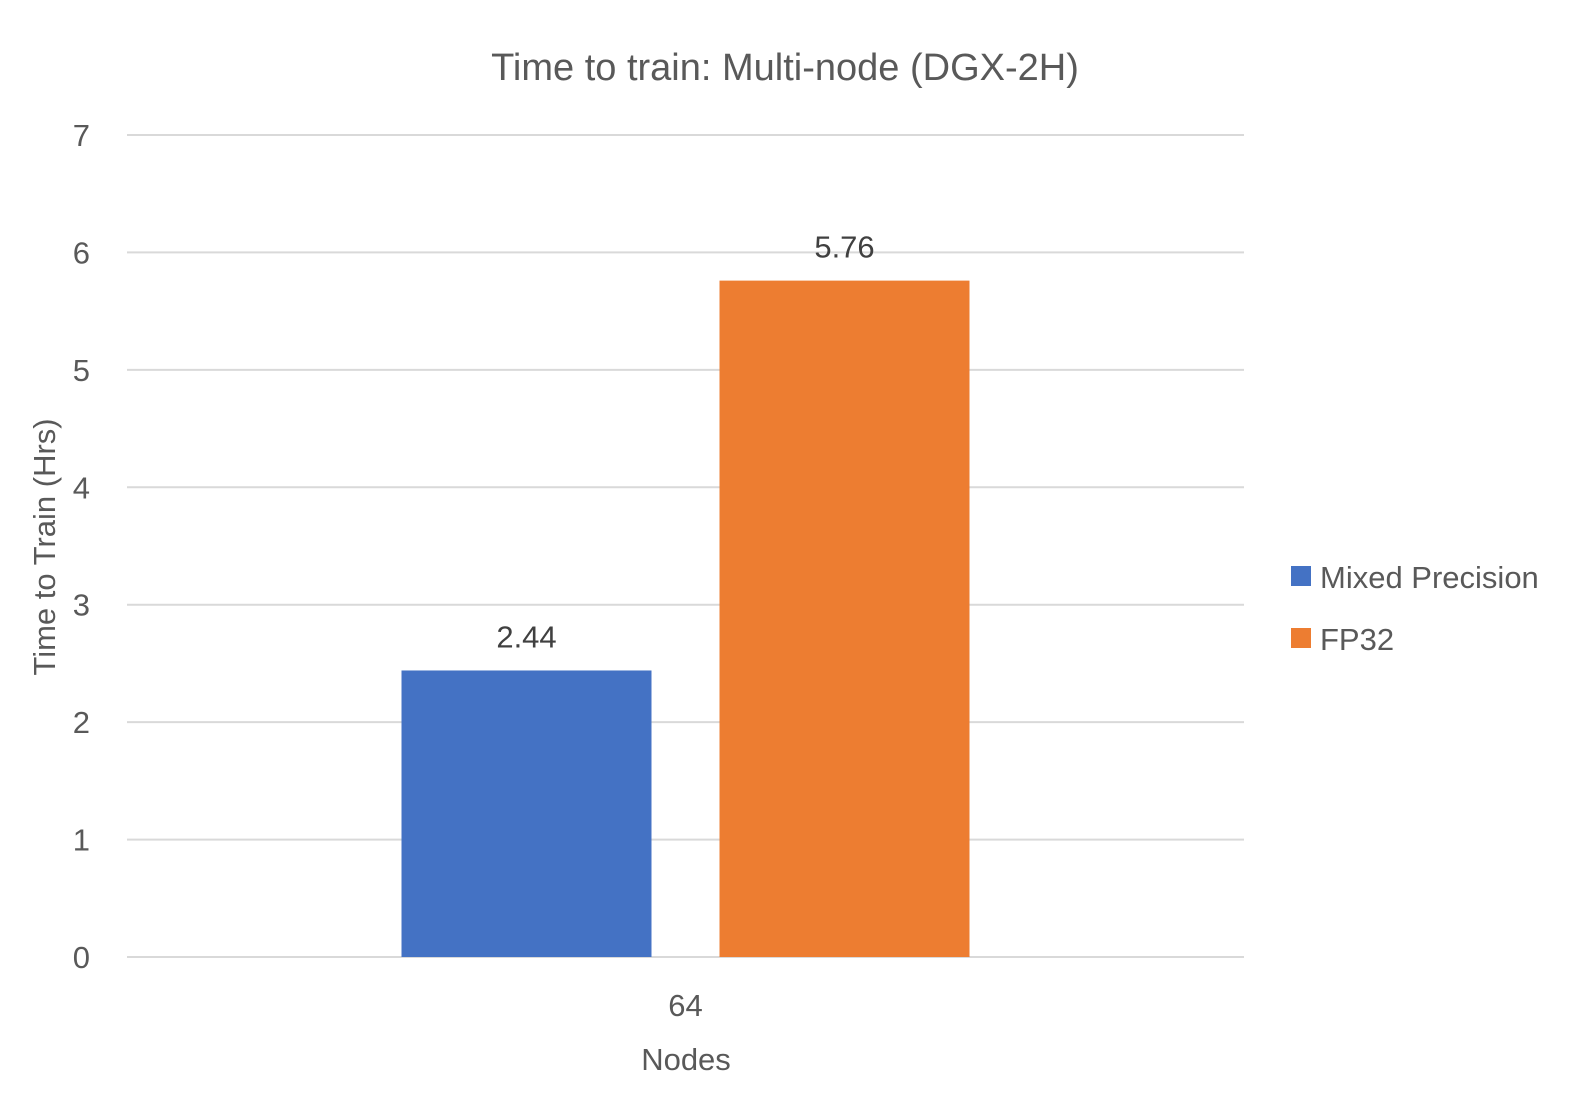  What do you see at coordinates (81, 135) in the screenshot?
I see `y-tick-label: 7` at bounding box center [81, 135].